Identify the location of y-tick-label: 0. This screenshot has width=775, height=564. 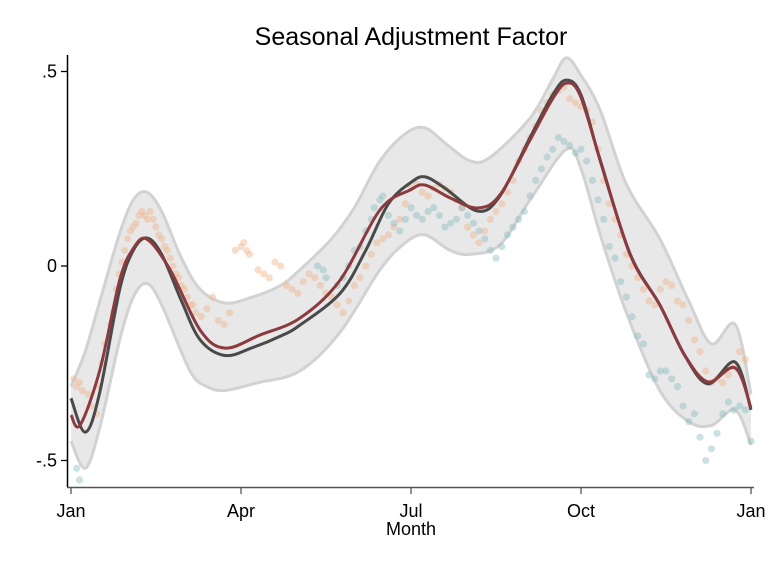
(52, 266).